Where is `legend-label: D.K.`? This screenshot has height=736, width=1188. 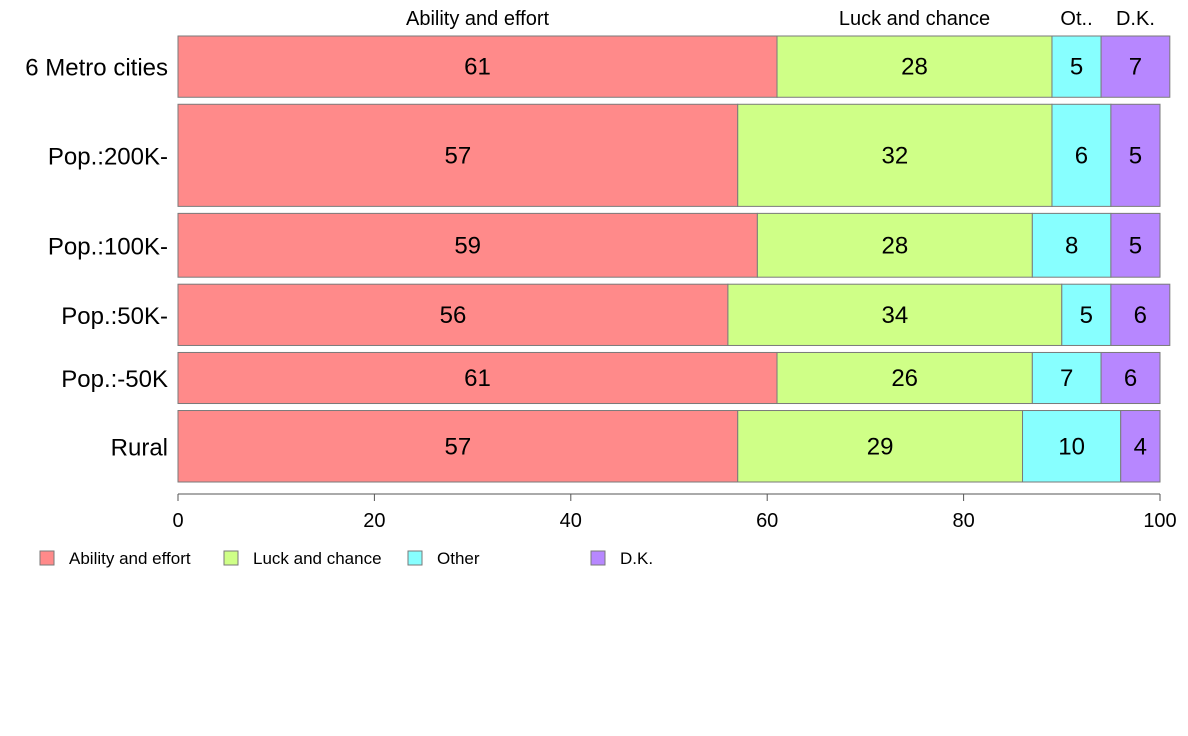 legend-label: D.K. is located at coordinates (636, 558).